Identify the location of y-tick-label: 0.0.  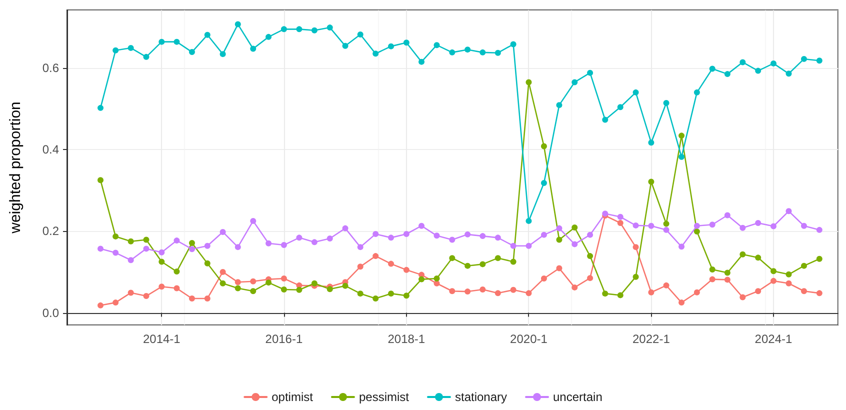
(51, 313).